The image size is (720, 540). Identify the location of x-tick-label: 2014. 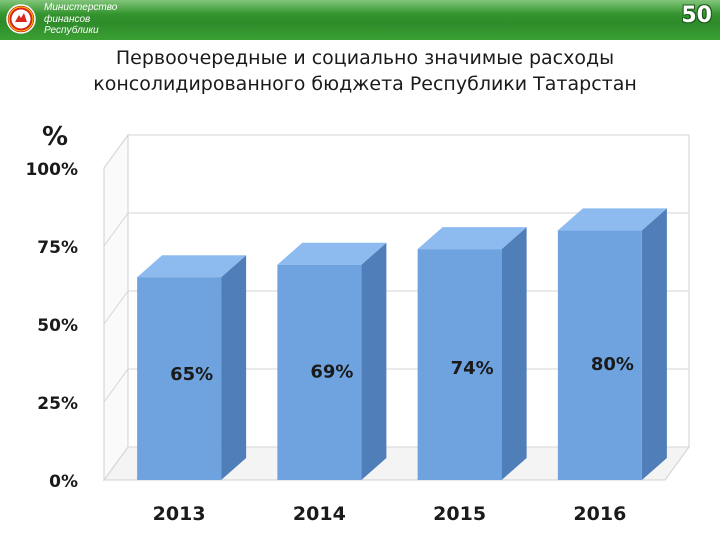
(319, 514).